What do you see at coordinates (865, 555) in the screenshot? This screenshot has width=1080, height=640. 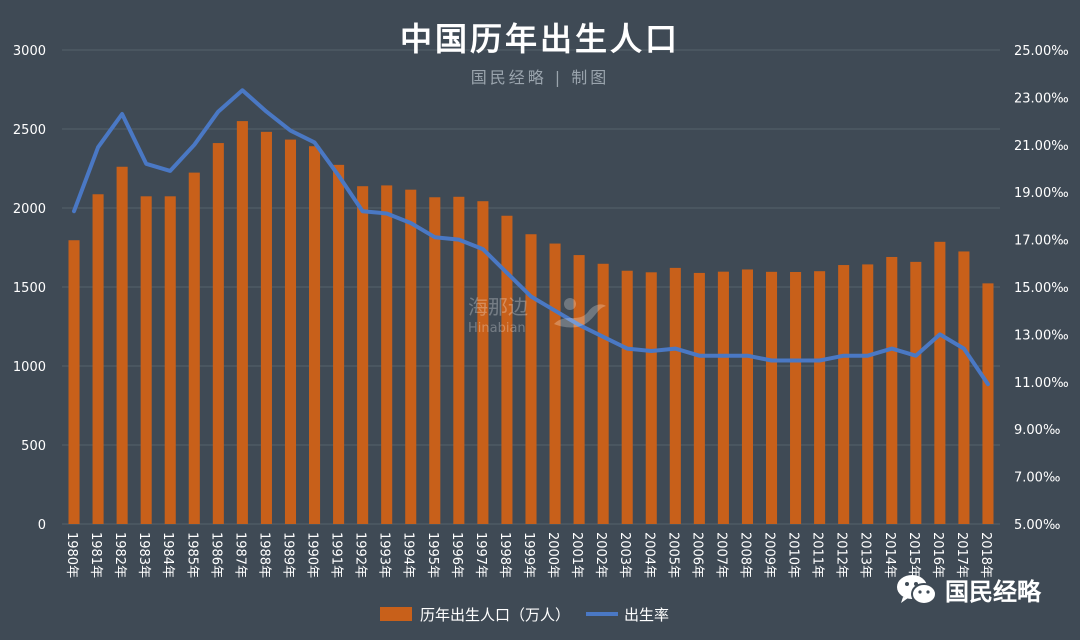 I see `x-tick-label: 2013年` at bounding box center [865, 555].